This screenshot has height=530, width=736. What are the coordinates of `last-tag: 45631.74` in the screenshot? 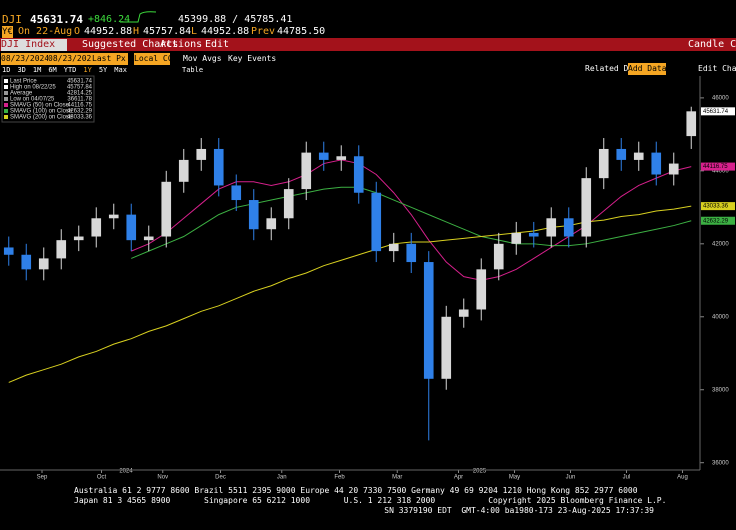 It's located at (716, 112).